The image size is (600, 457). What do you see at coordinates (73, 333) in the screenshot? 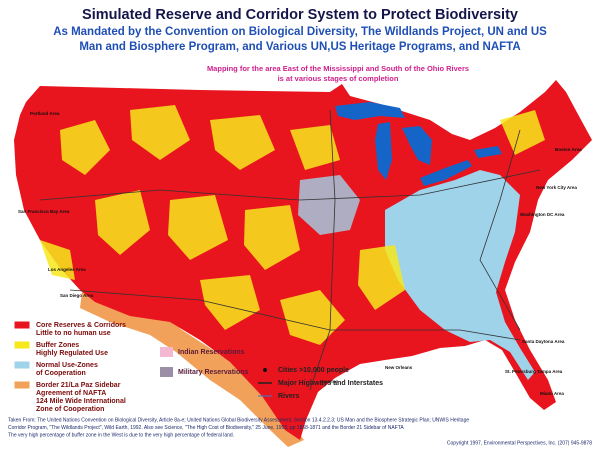
I see `legend-label: Little to no human use` at bounding box center [73, 333].